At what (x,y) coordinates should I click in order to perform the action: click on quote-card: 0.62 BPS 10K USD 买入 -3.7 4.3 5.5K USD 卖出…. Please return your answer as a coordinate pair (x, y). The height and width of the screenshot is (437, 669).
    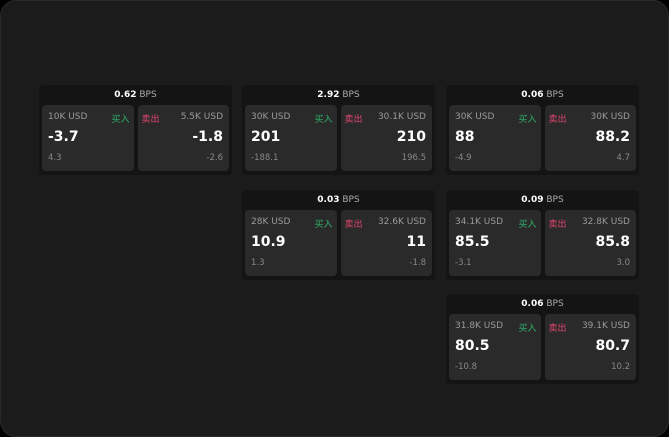
    Looking at the image, I should click on (135, 130).